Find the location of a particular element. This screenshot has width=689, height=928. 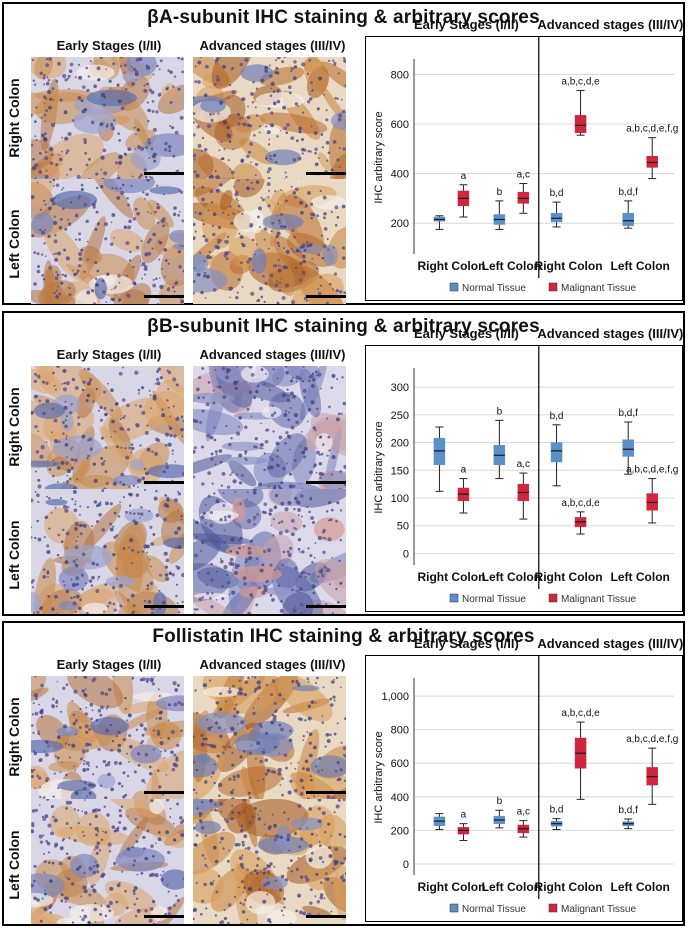

y-tick-label: 300 is located at coordinates (400, 388).